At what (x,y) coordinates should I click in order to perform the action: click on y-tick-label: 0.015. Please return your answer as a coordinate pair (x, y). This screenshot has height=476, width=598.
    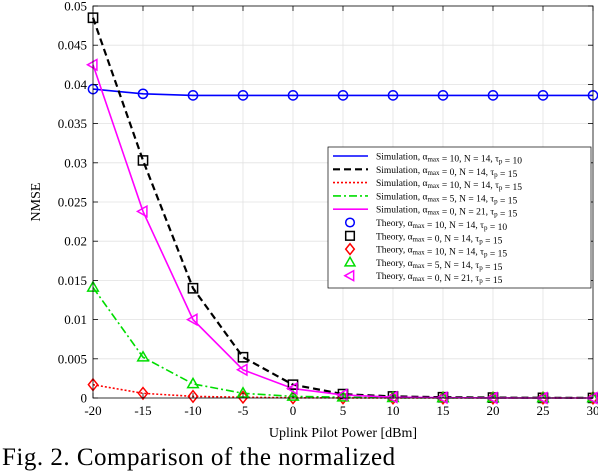
    Looking at the image, I should click on (72, 280).